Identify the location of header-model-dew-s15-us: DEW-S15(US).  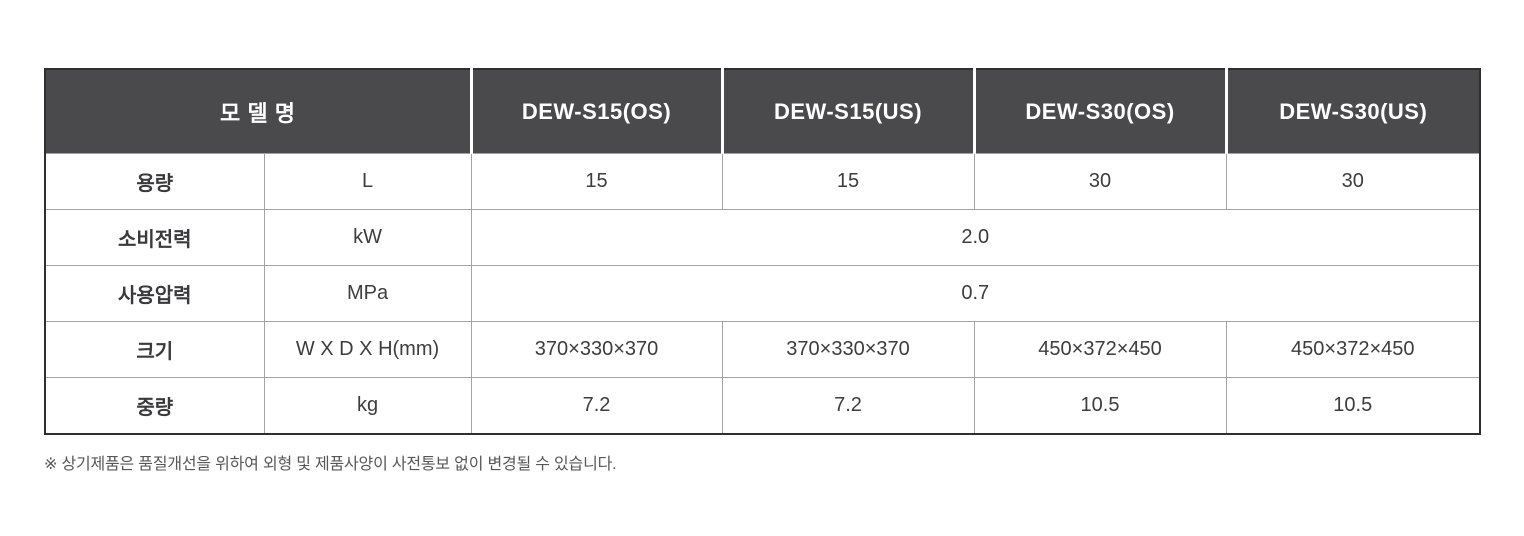
(847, 111).